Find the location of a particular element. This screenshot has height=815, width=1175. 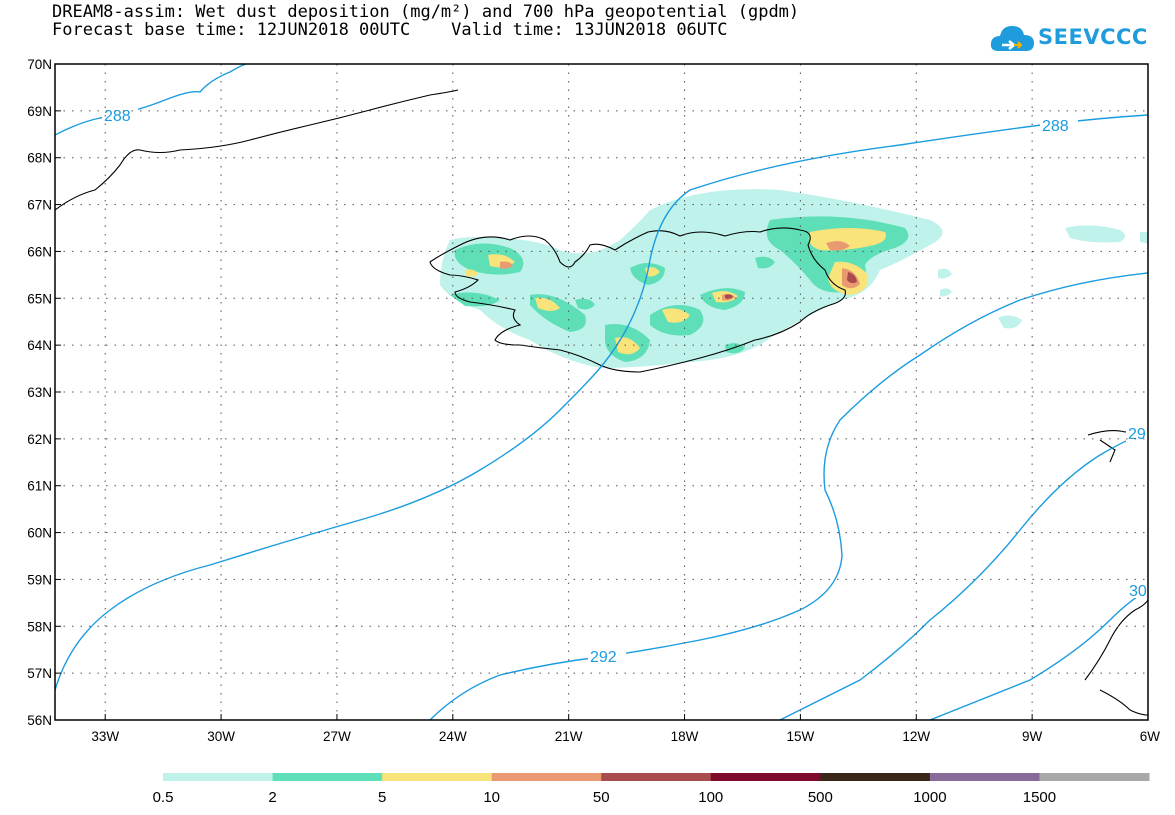

contour-label-30x: 30 is located at coordinates (1138, 591).